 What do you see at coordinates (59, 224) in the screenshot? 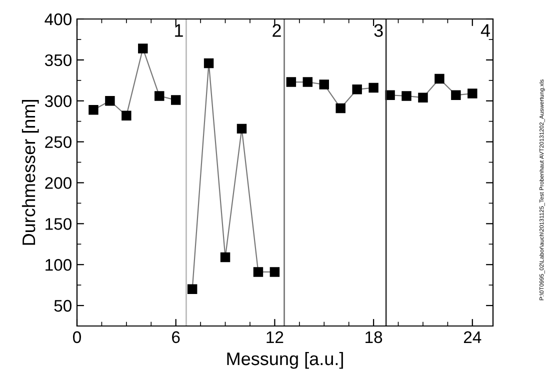
I see `y-tick-label: 150` at bounding box center [59, 224].